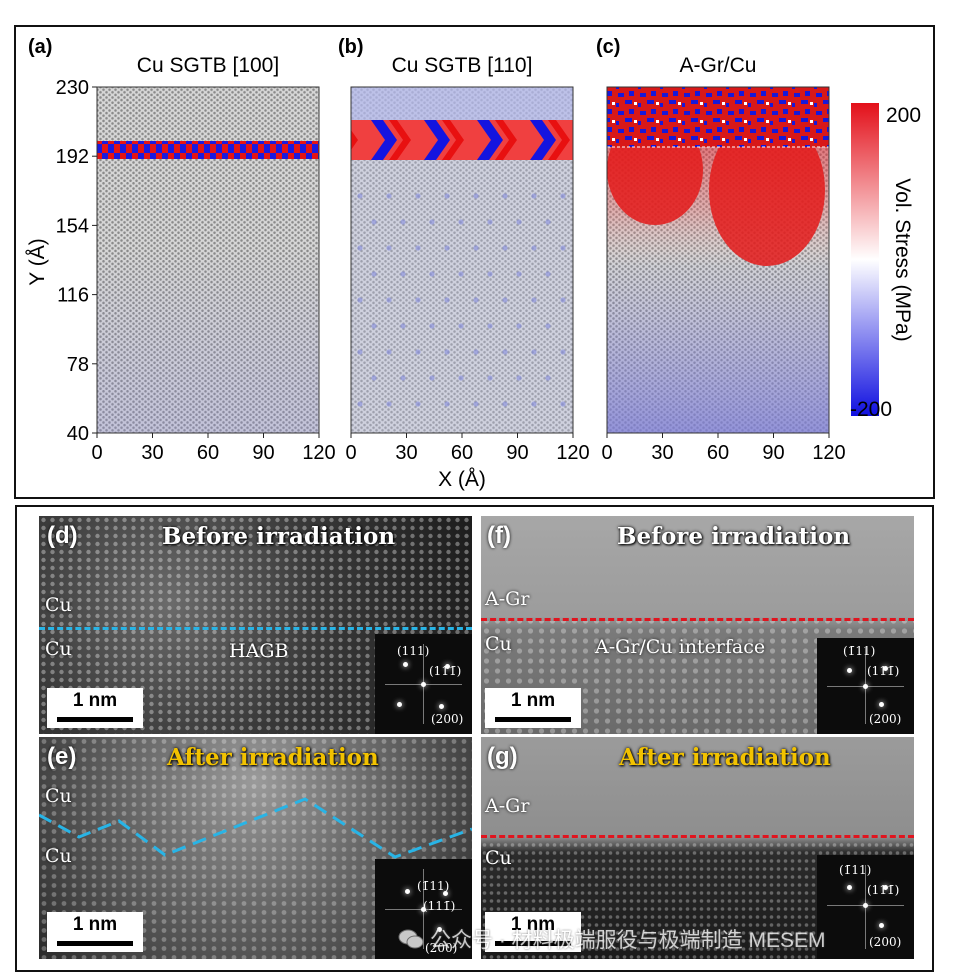 Image resolution: width=953 pixels, height=980 pixels. I want to click on panel-g-label: (g), so click(502, 756).